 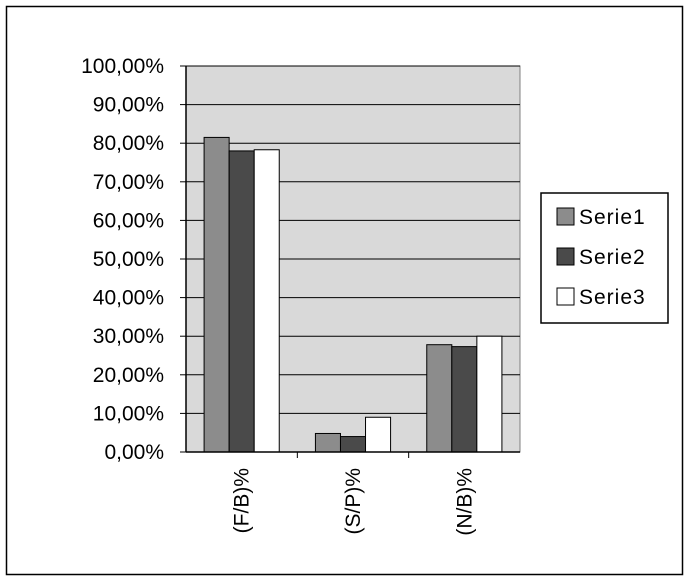 I want to click on y-tick-label: 100,00%, so click(x=122, y=66).